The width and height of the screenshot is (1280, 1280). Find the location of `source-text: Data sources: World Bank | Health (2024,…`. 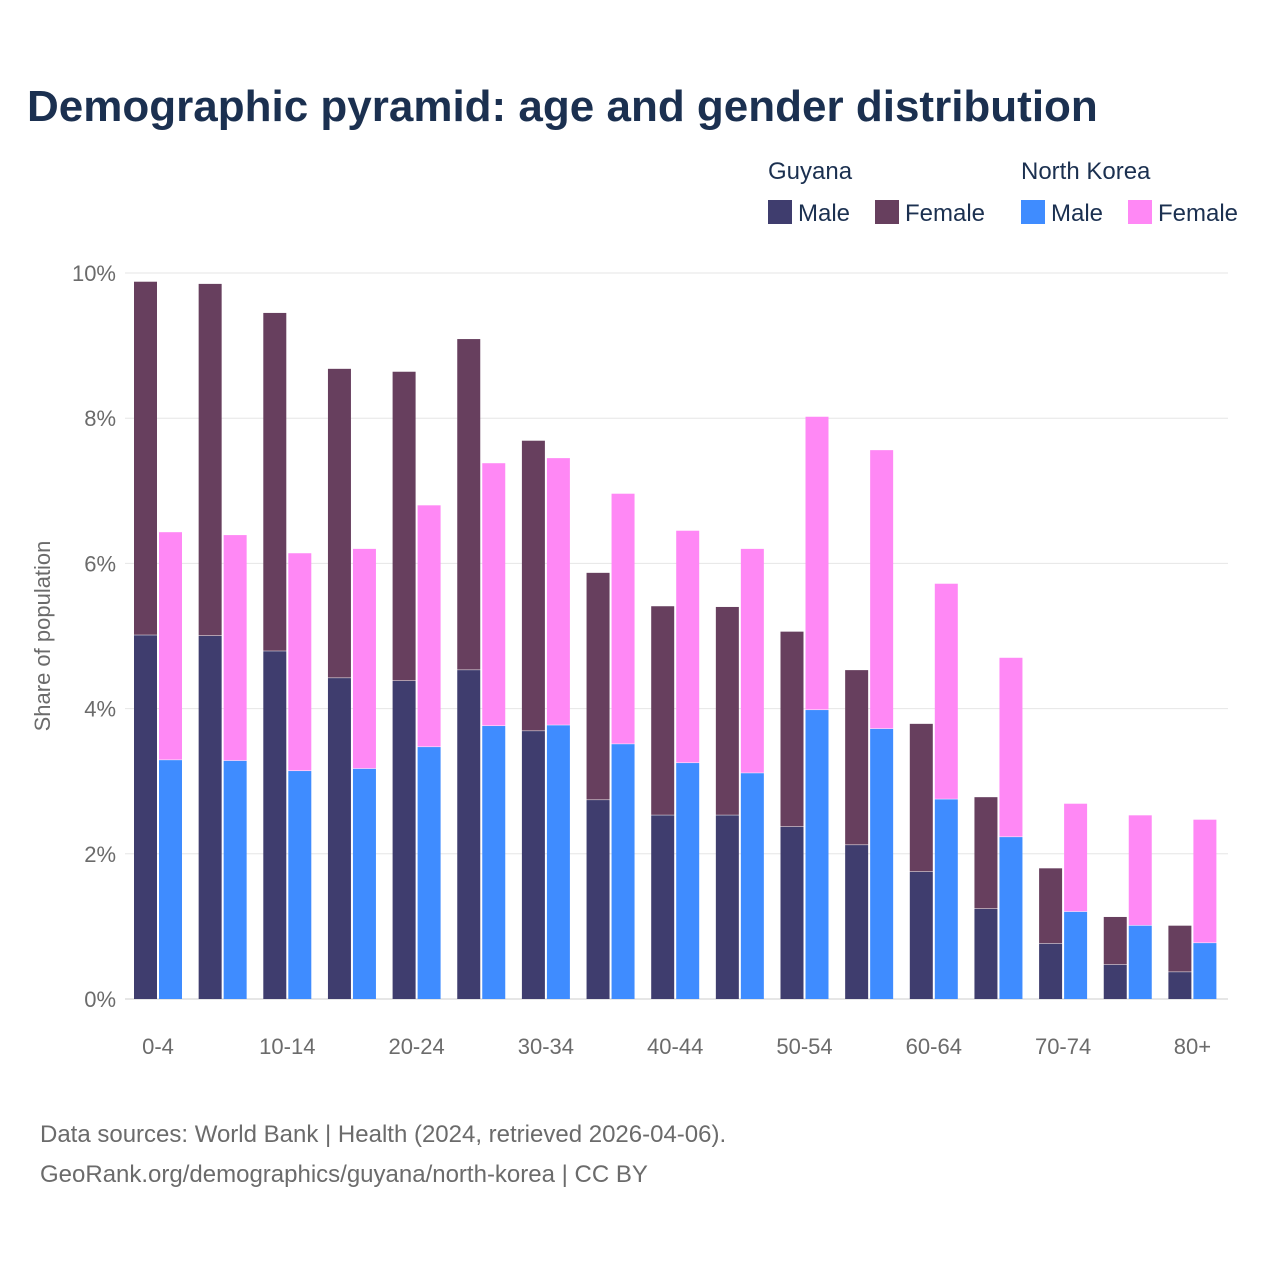

source-text: Data sources: World Bank | Health (2024,… is located at coordinates (383, 1134).